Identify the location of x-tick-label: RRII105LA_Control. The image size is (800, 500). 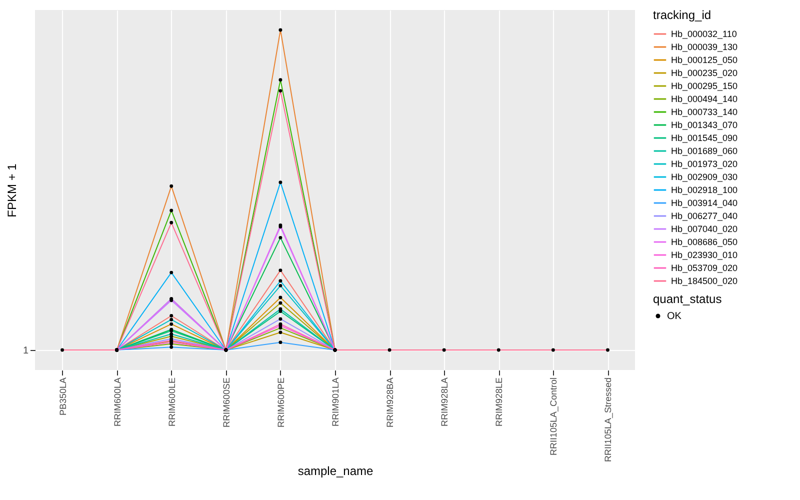
(553, 417).